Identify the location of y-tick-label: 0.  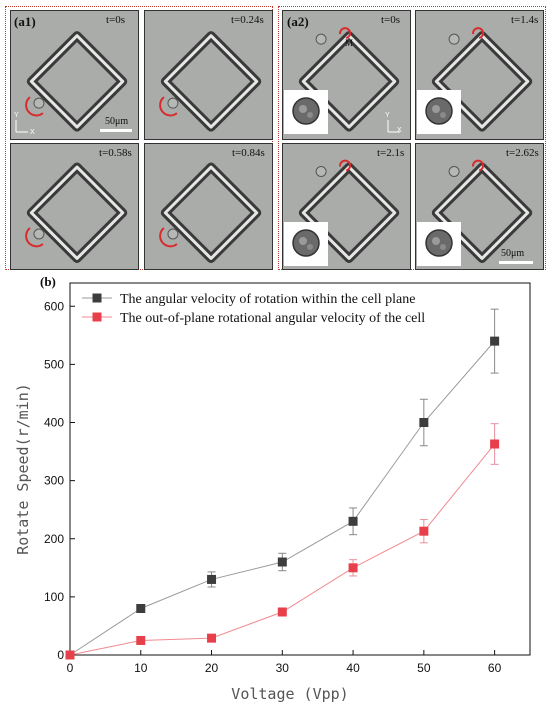
(60, 655).